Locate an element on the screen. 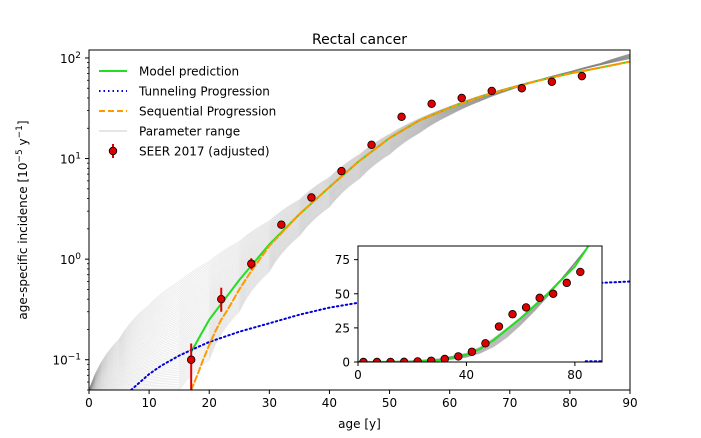  y-tick-exponent: 2 is located at coordinates (78, 56).